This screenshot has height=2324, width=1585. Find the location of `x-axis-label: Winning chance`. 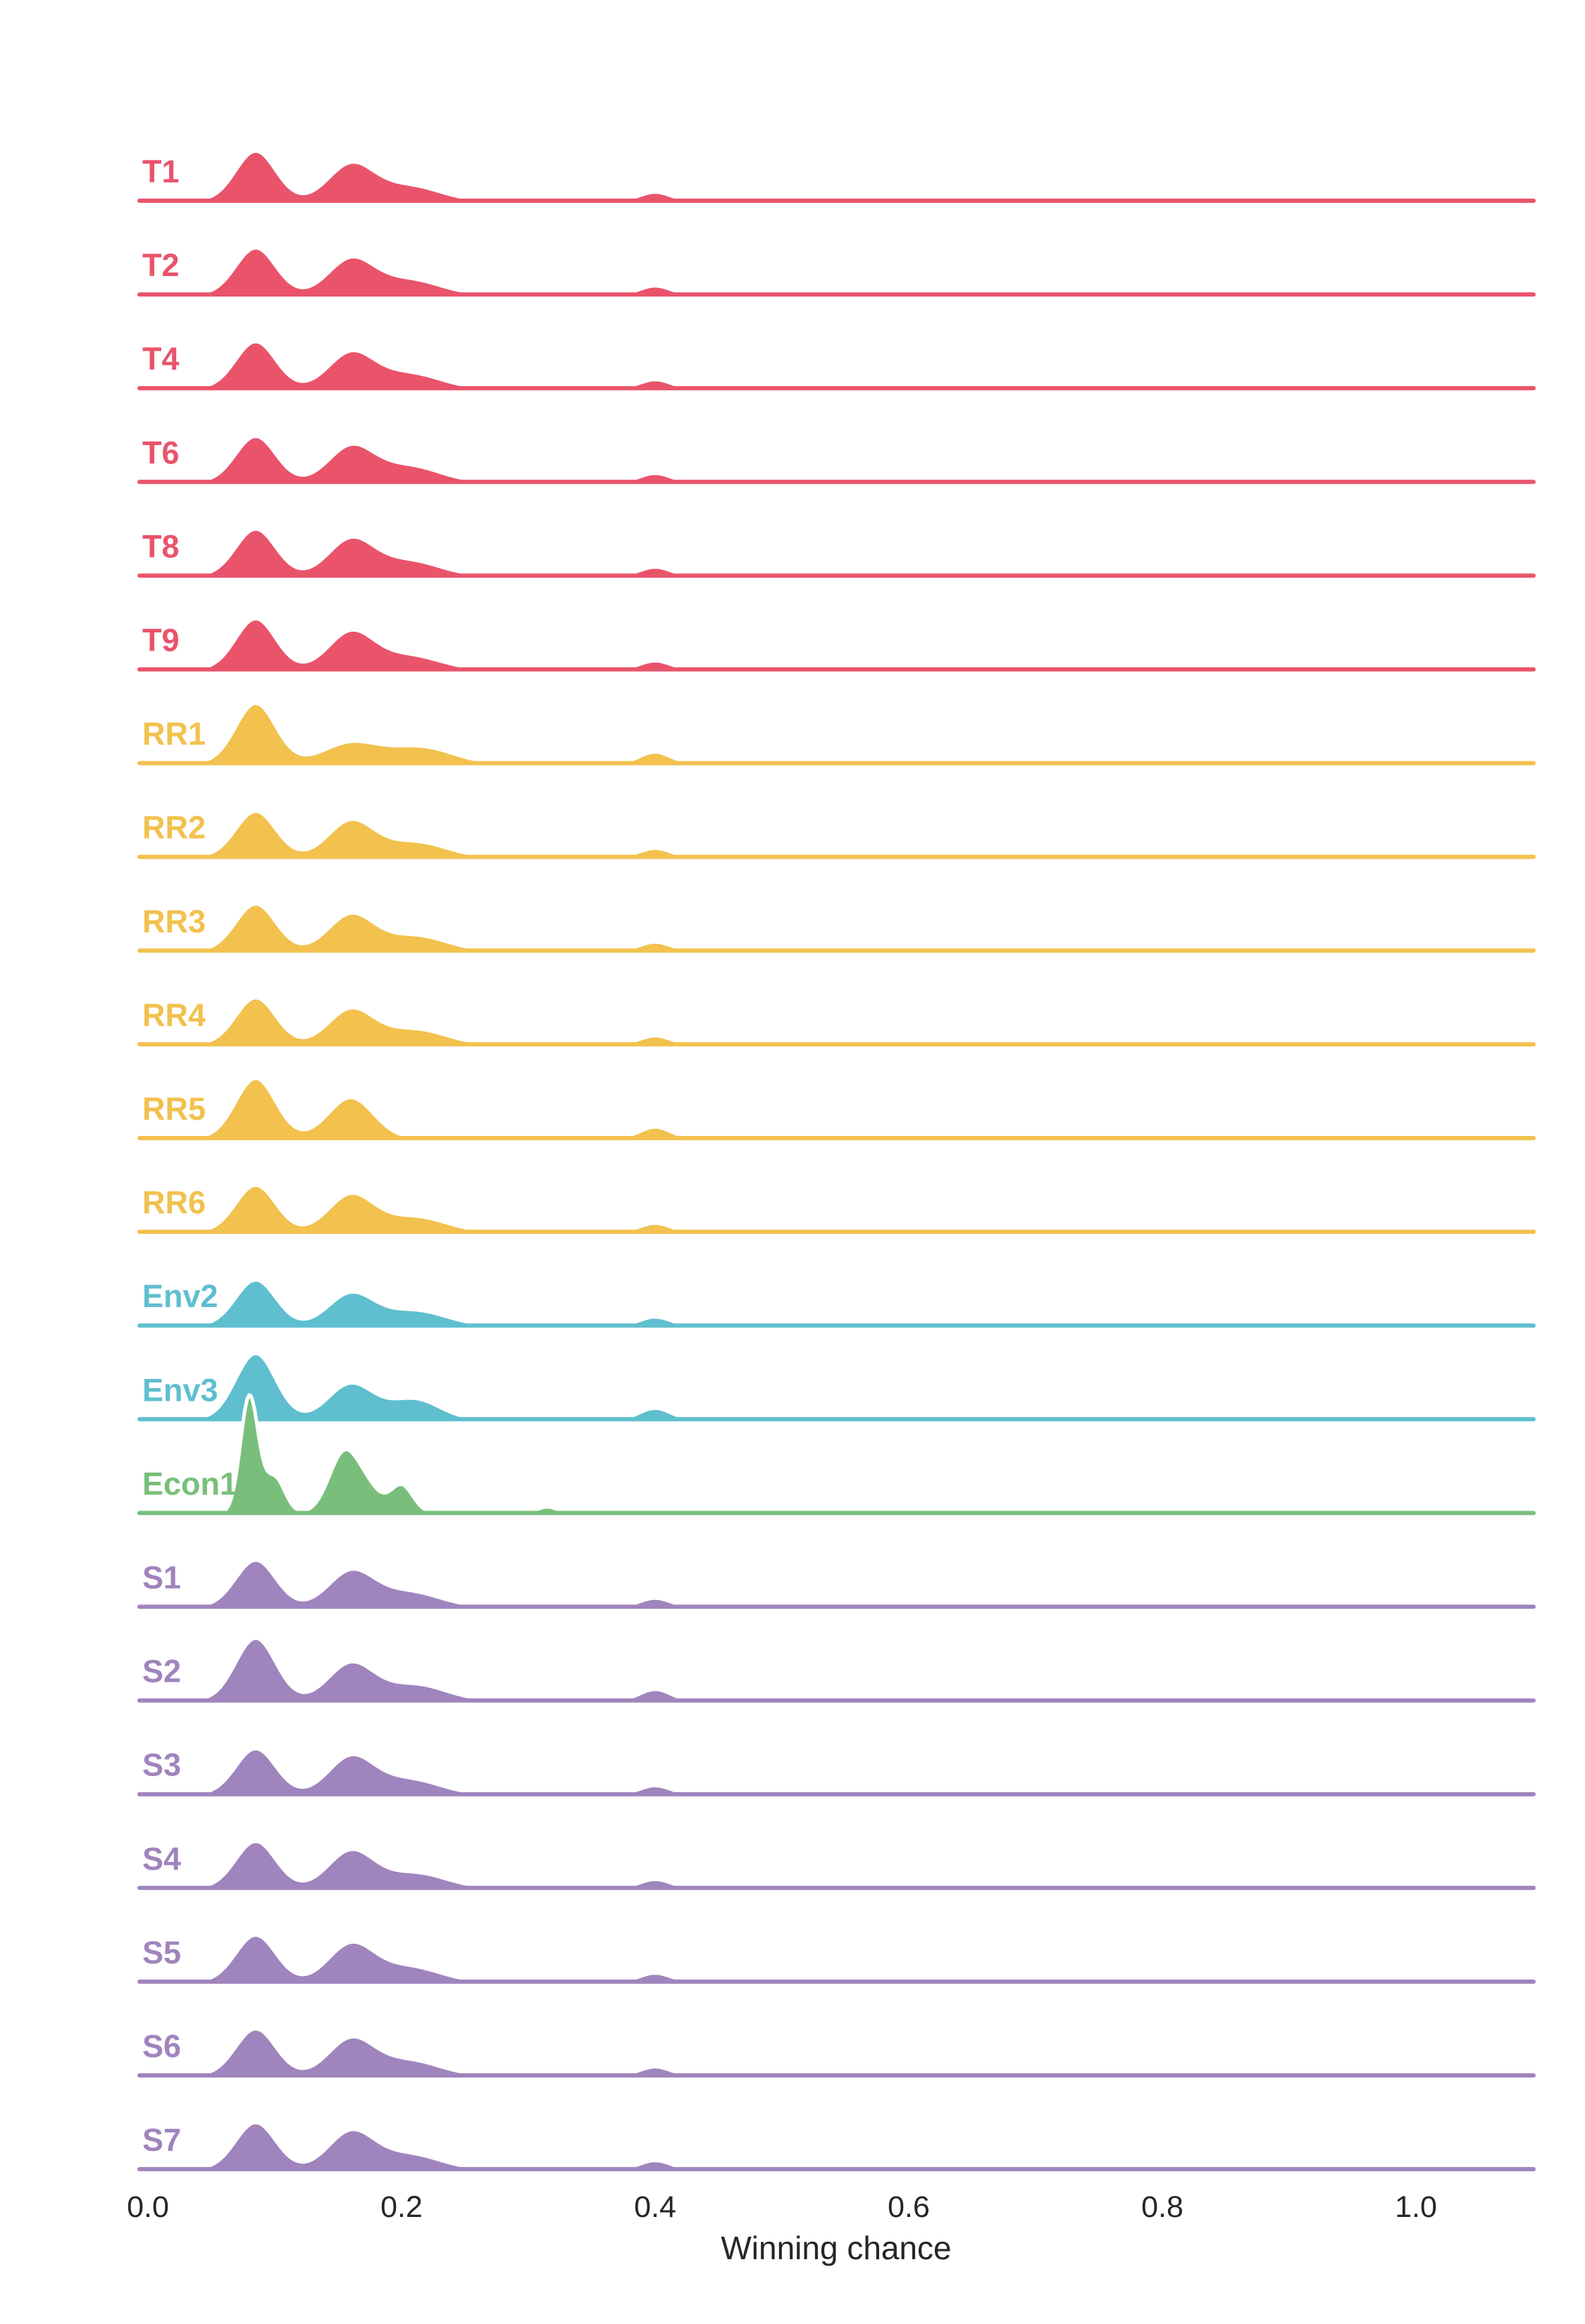

x-axis-label: Winning chance is located at coordinates (836, 2248).